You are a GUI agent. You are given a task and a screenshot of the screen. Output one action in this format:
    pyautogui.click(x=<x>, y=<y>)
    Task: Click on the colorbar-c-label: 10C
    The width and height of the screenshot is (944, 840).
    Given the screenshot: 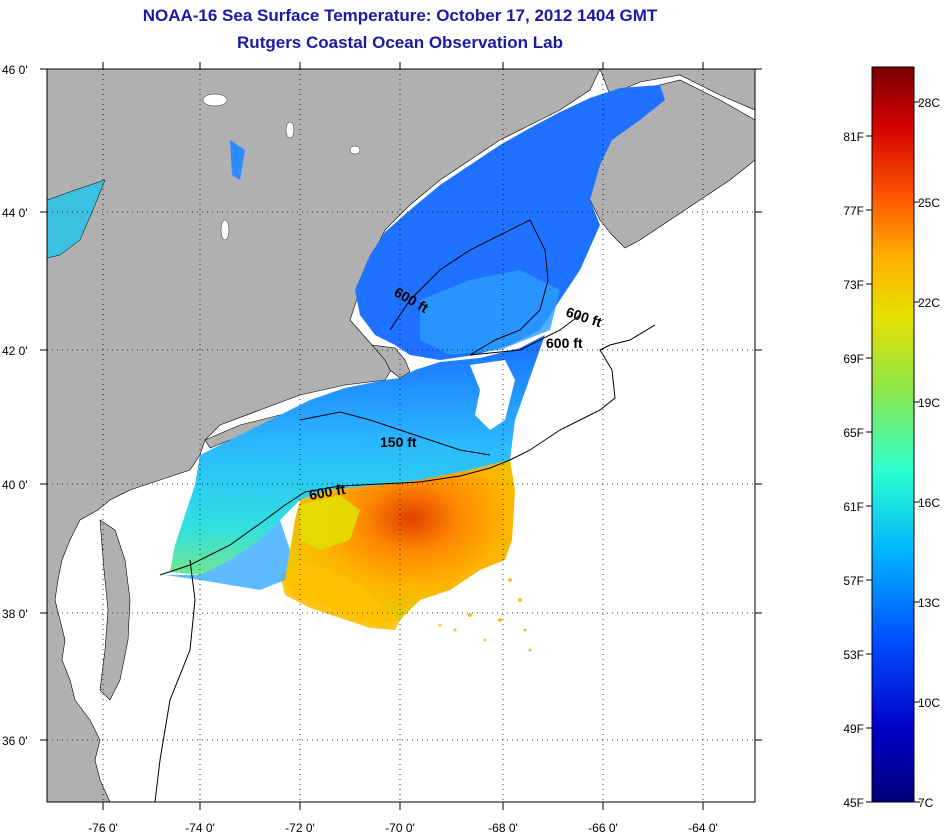 What is the action you would take?
    pyautogui.click(x=929, y=703)
    